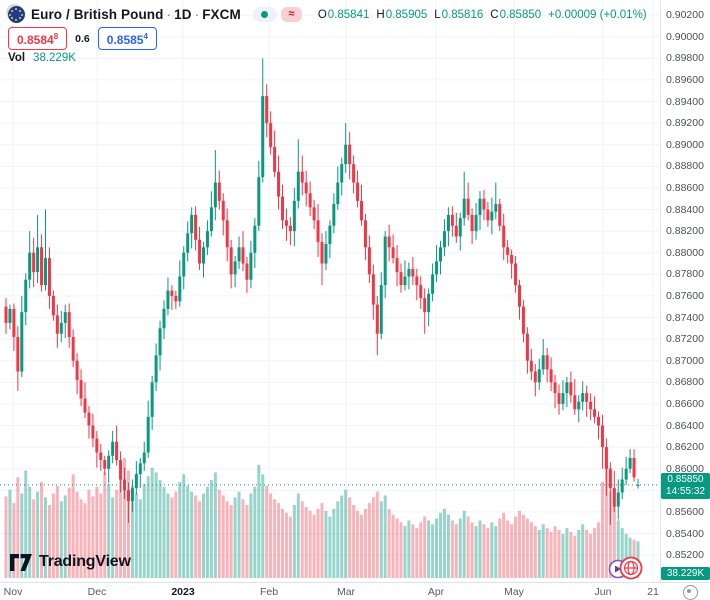 The height and width of the screenshot is (600, 710). What do you see at coordinates (13, 592) in the screenshot?
I see `time-axis-label: Nov` at bounding box center [13, 592].